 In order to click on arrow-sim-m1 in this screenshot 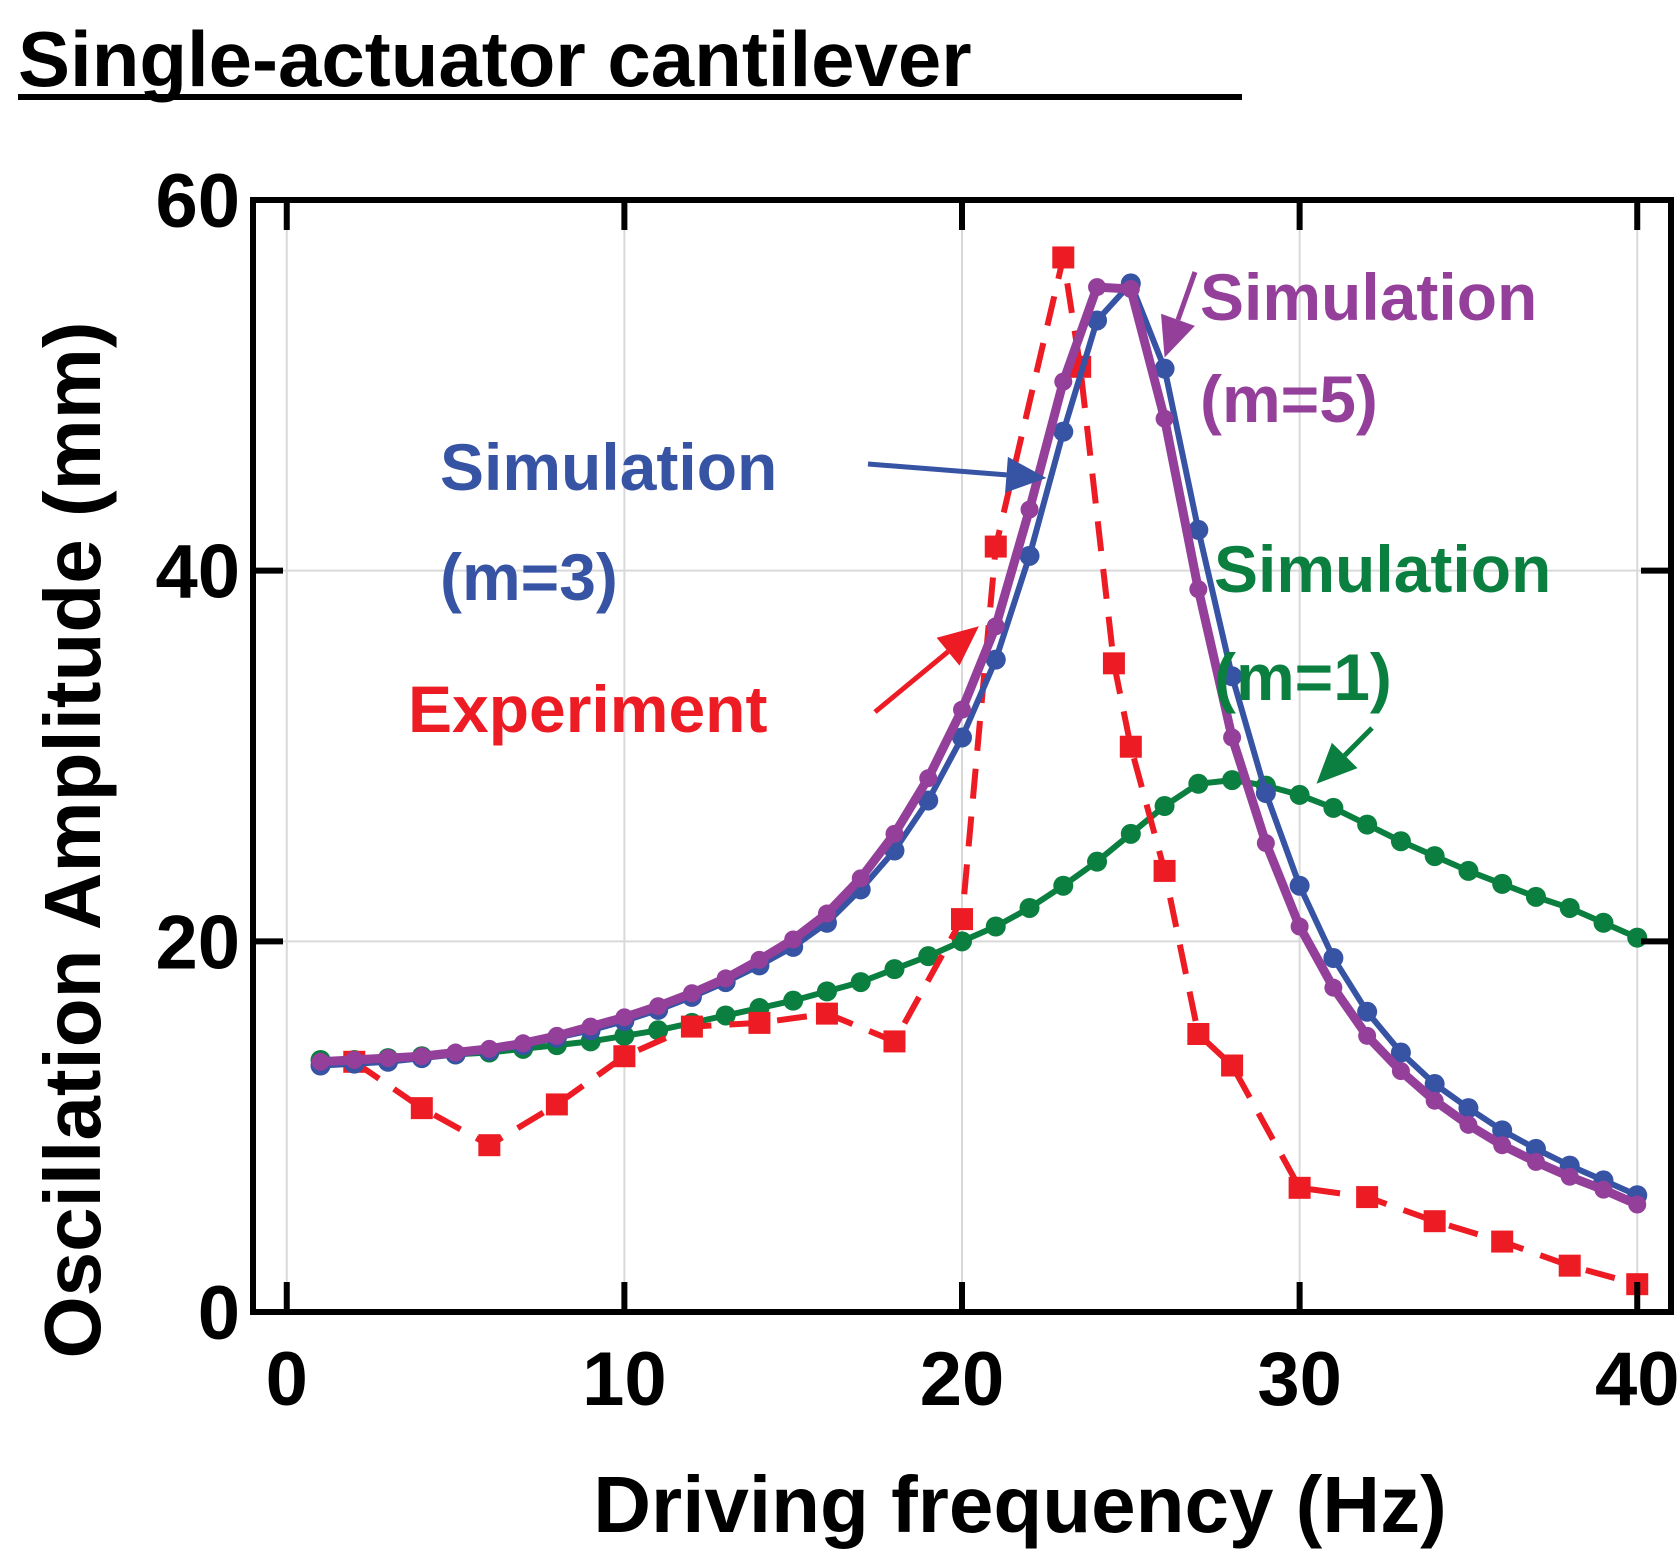, I will do `click(1345, 755)`.